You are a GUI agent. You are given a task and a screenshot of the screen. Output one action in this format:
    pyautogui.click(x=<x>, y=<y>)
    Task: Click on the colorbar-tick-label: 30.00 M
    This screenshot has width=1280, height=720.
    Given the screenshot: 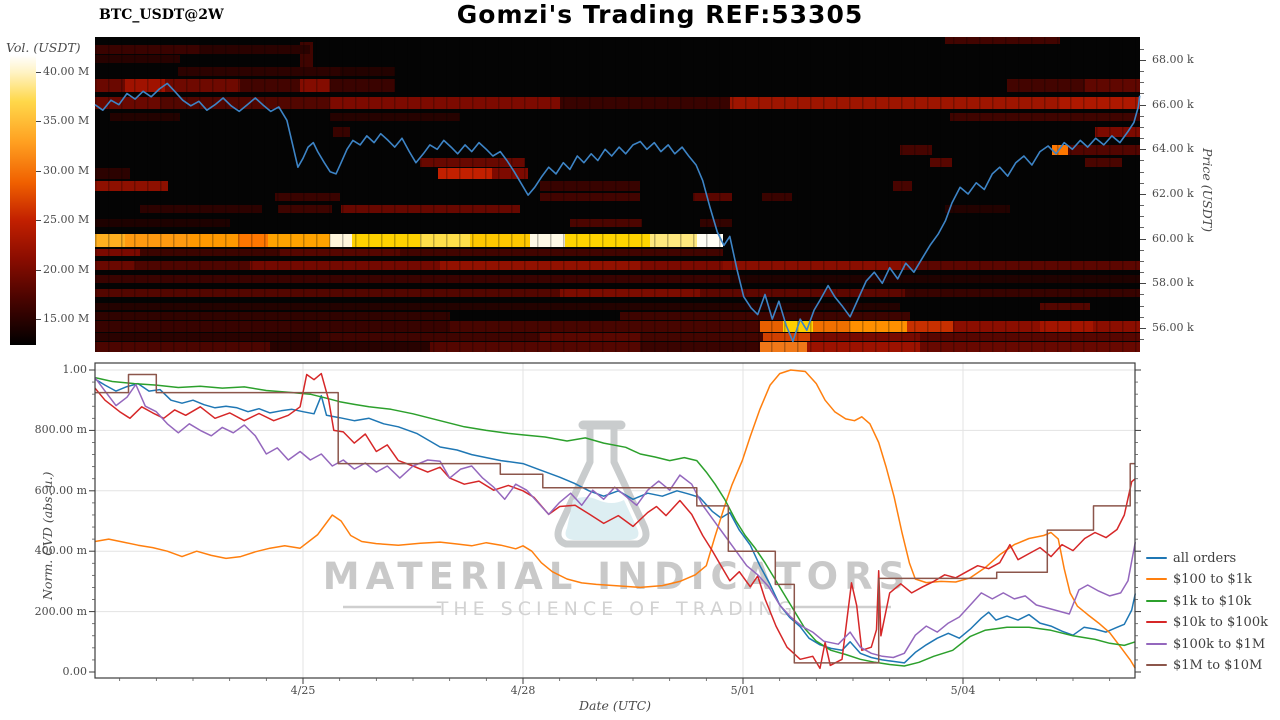 What is the action you would take?
    pyautogui.click(x=66, y=170)
    